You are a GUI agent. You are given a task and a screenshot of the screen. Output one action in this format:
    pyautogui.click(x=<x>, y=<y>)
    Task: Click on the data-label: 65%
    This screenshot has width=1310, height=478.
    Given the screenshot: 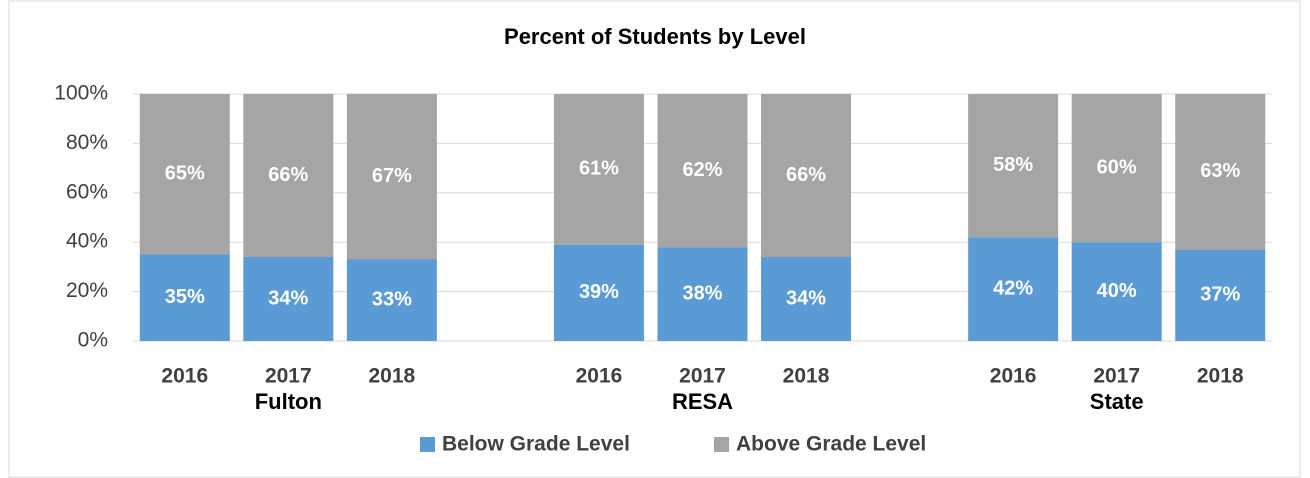 What is the action you would take?
    pyautogui.click(x=185, y=174)
    